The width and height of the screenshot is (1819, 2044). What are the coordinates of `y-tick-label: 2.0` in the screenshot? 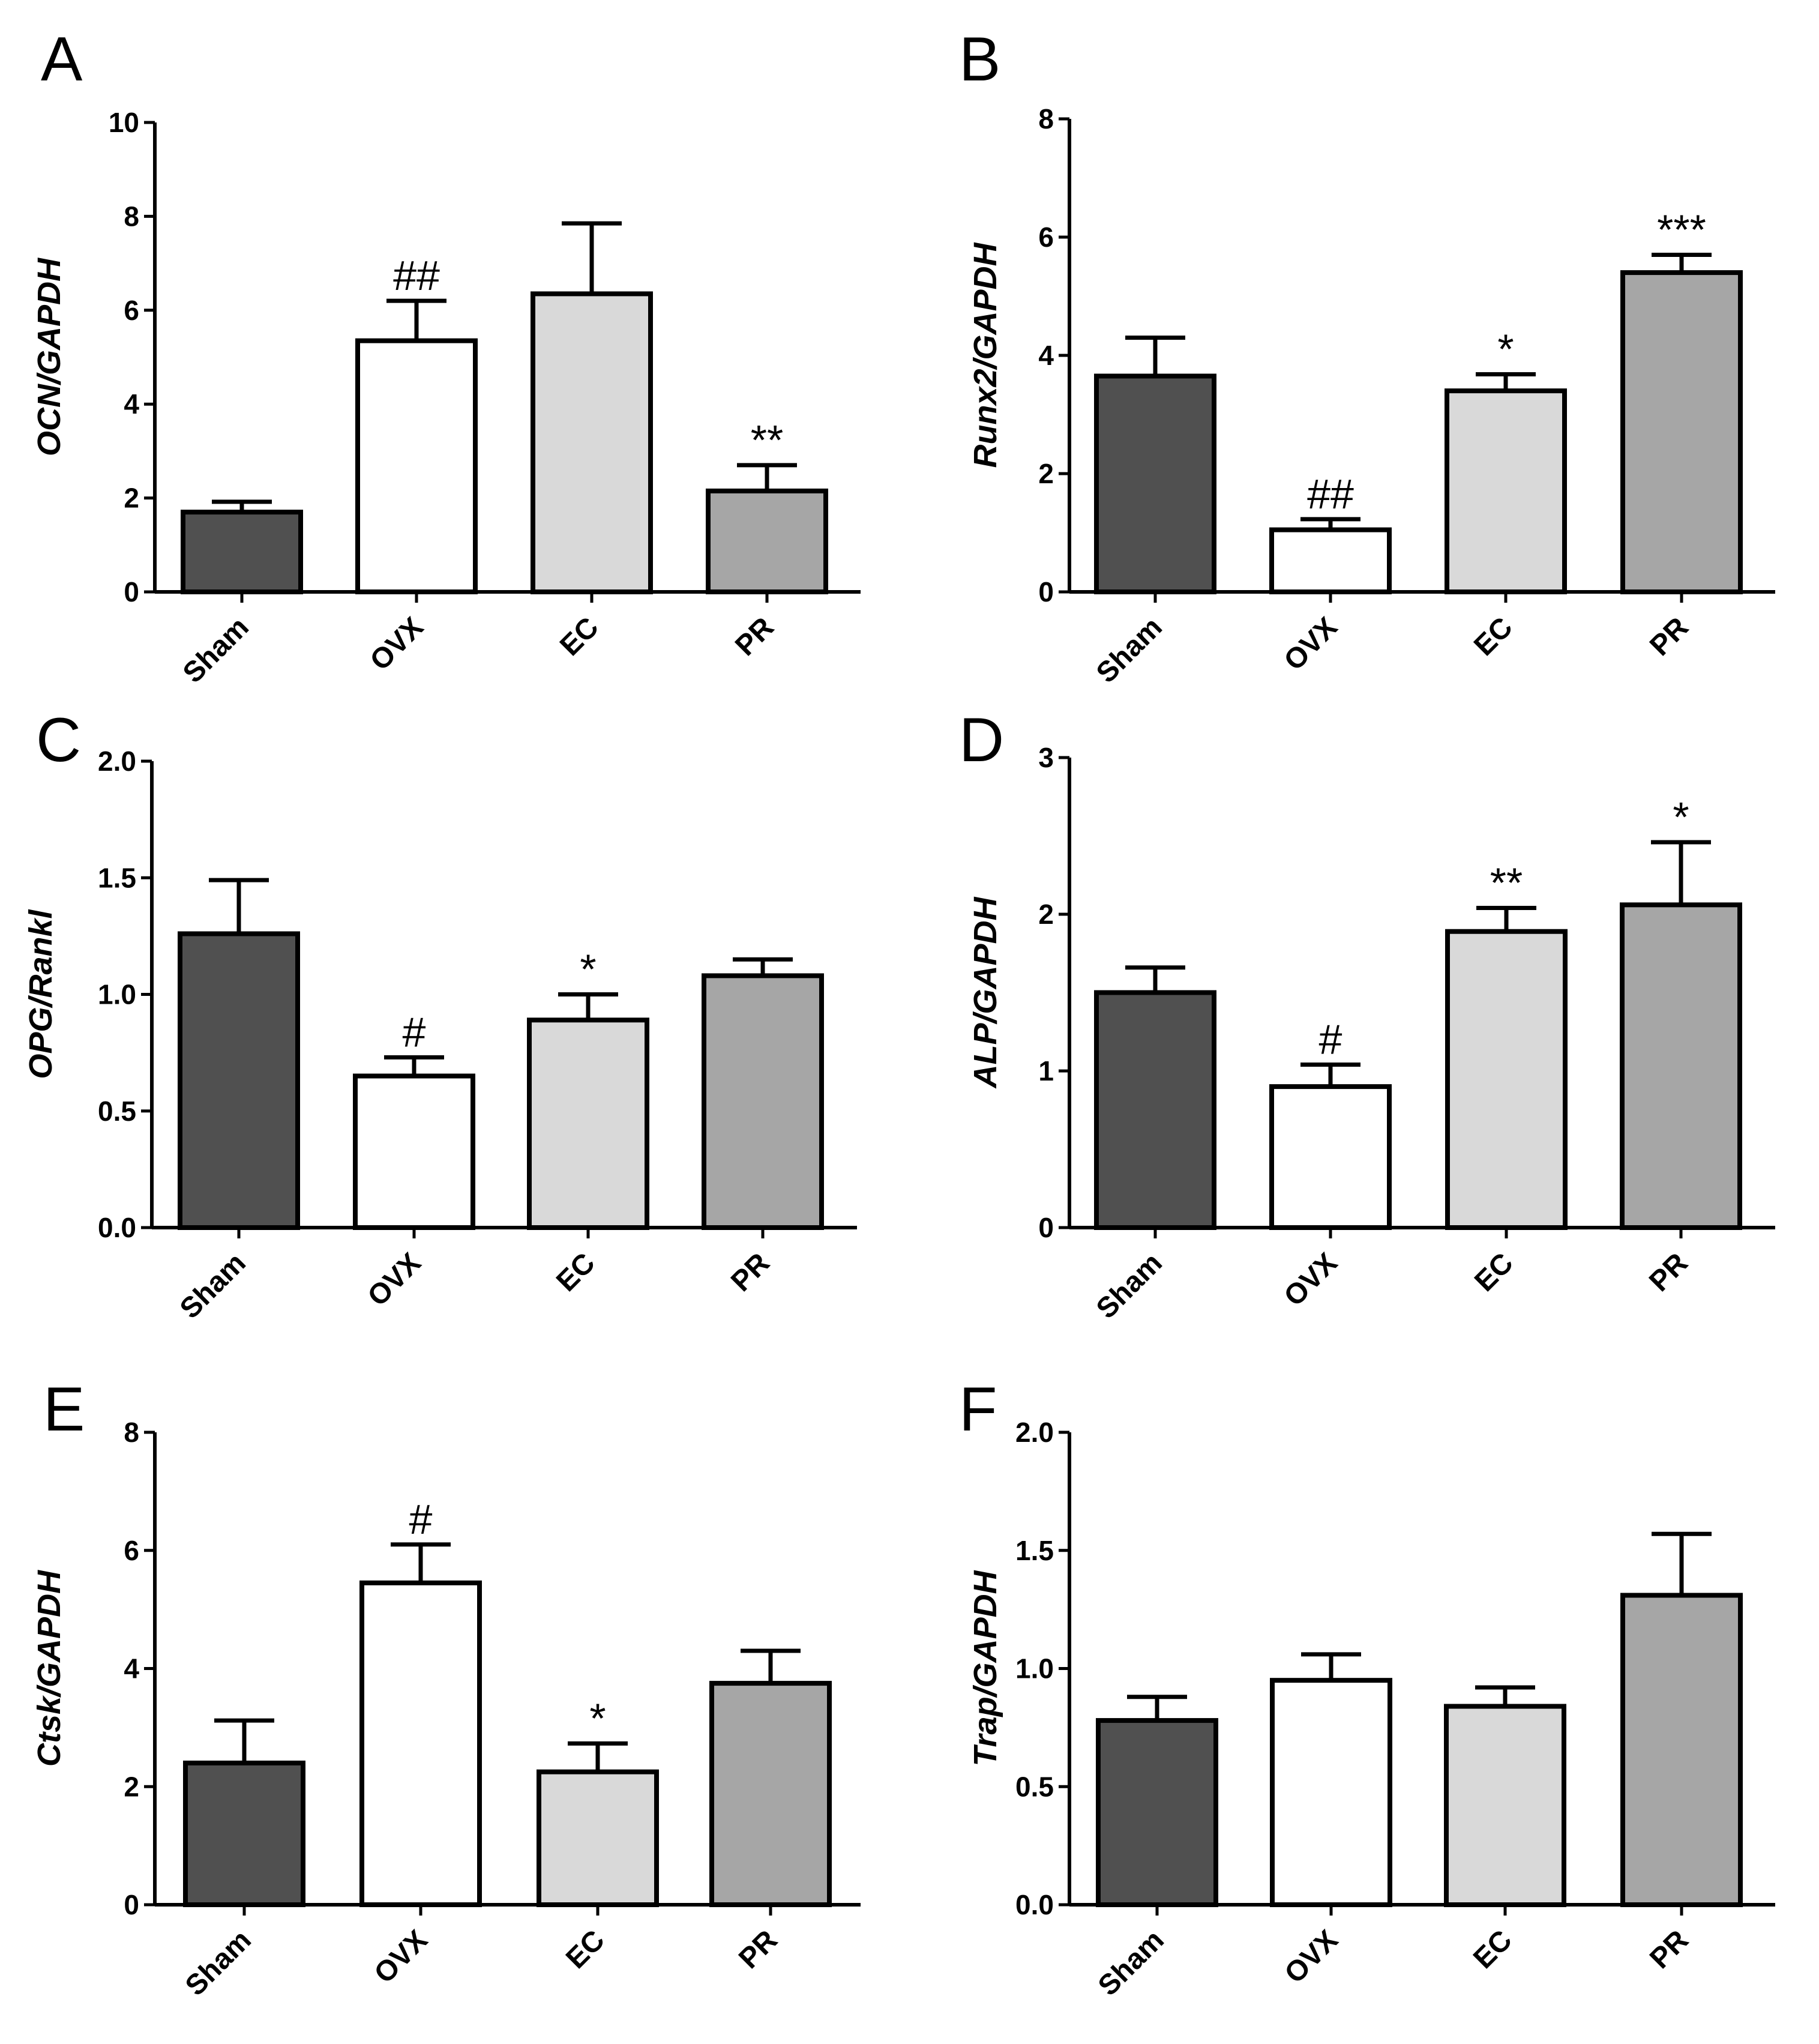 It's located at (117, 762).